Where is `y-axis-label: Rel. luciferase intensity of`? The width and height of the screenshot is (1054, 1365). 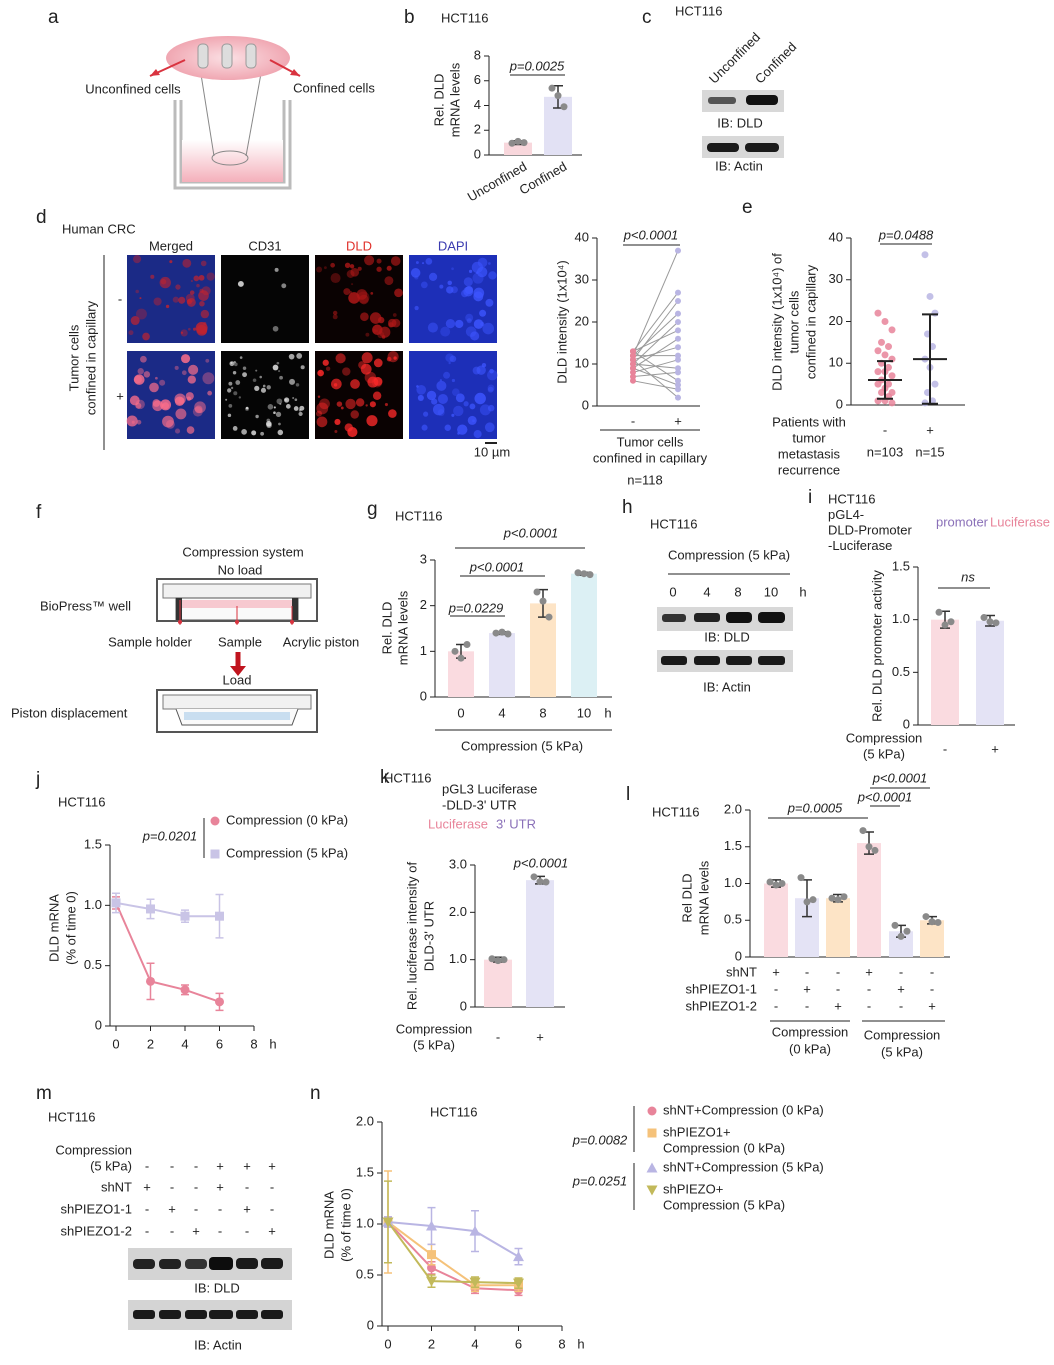
y-axis-label: Rel. luciferase intensity of is located at coordinates (411, 936).